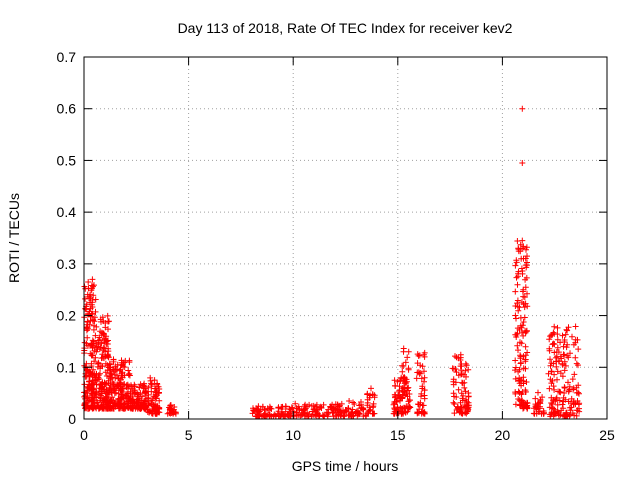 The image size is (640, 480). What do you see at coordinates (72, 419) in the screenshot?
I see `y-tick-label: 0` at bounding box center [72, 419].